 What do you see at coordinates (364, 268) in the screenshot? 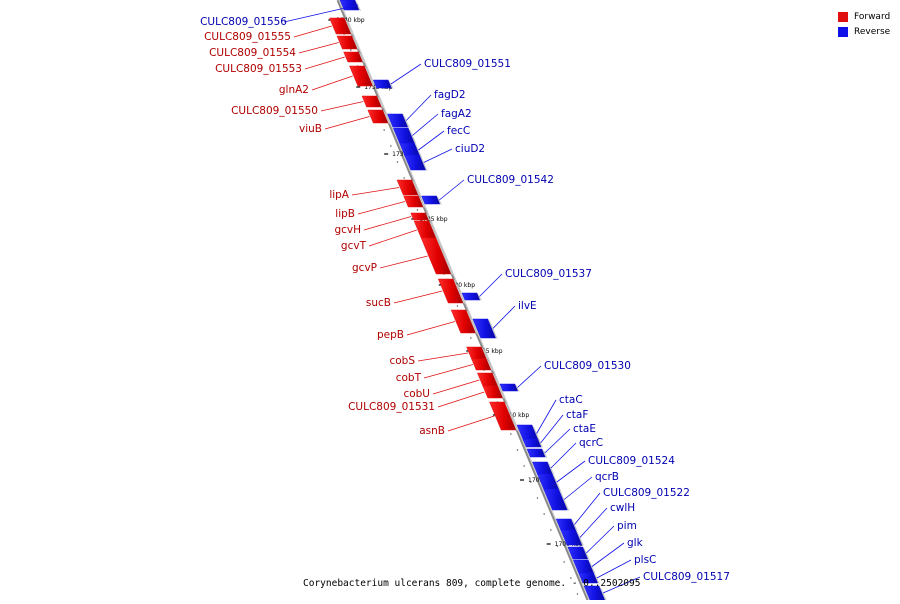
I see `gene-label-gcvp: gcvP` at bounding box center [364, 268].